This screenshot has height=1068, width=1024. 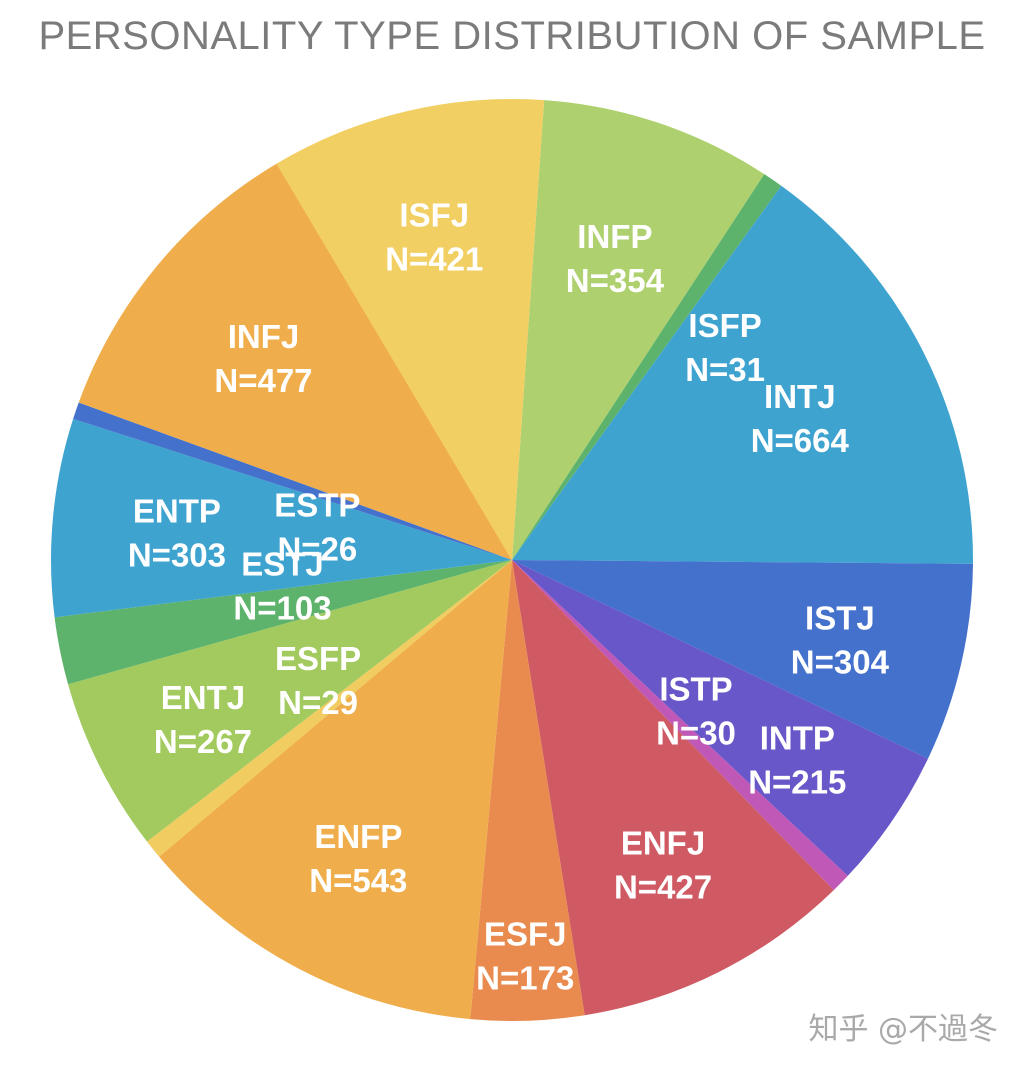 I want to click on slice-label-entp: ENTP, so click(x=177, y=511).